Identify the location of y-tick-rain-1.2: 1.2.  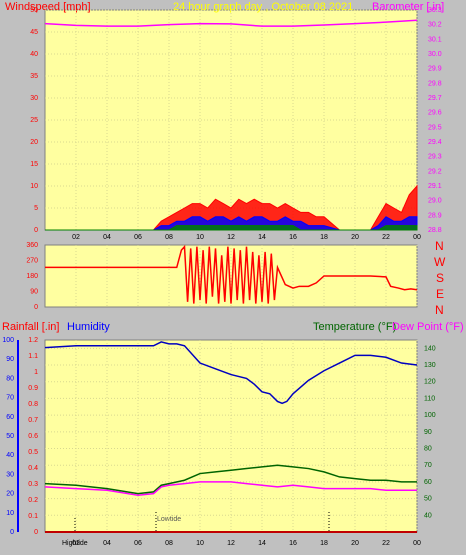
(33, 340).